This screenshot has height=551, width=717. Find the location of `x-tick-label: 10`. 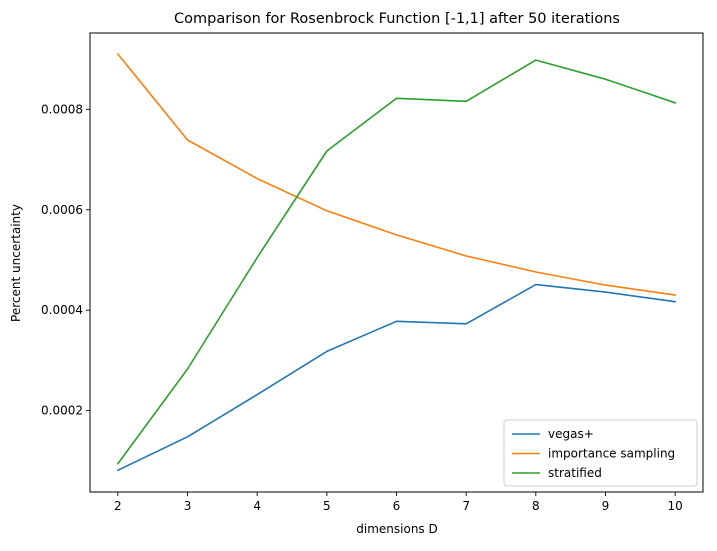

x-tick-label: 10 is located at coordinates (674, 506).